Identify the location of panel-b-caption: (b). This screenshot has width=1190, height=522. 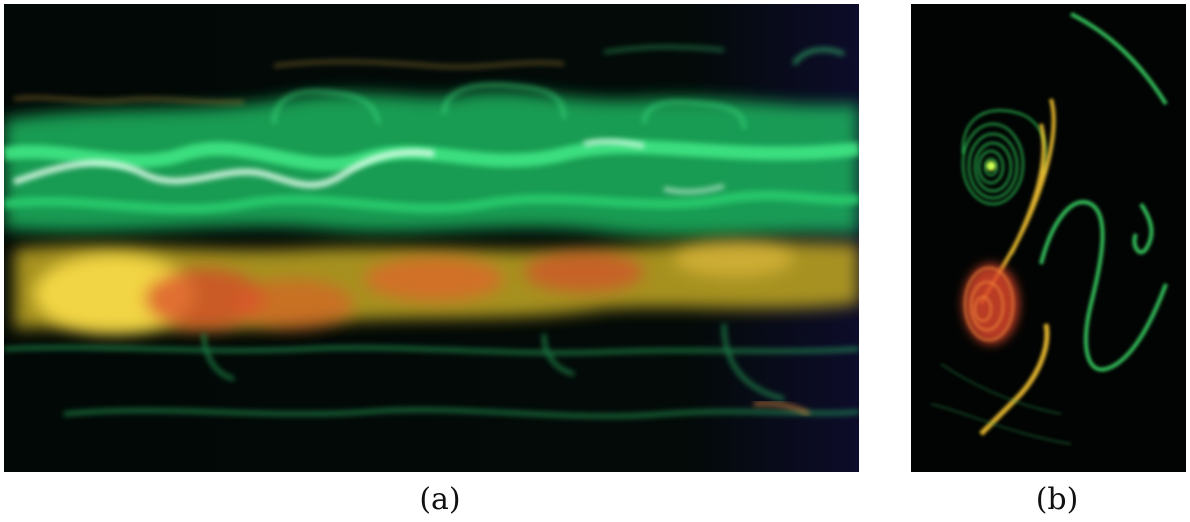
(1057, 500).